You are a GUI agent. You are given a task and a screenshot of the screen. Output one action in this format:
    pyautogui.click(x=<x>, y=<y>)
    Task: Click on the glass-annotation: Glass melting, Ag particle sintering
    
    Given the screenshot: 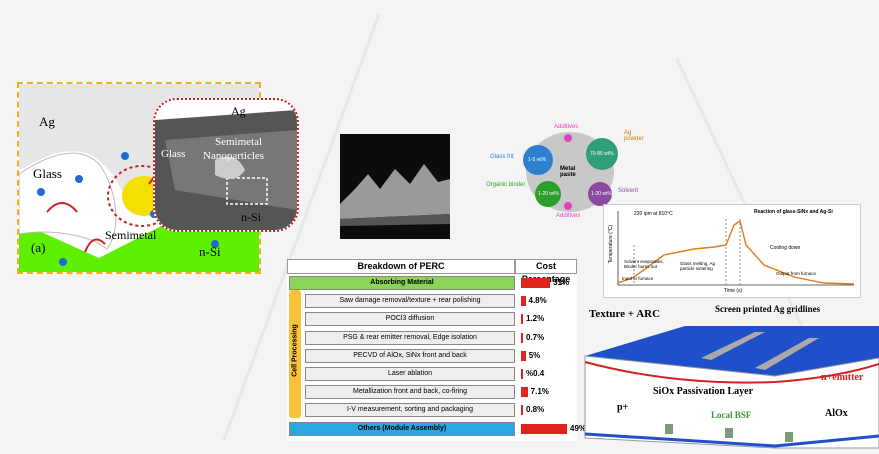 What is the action you would take?
    pyautogui.click(x=698, y=266)
    